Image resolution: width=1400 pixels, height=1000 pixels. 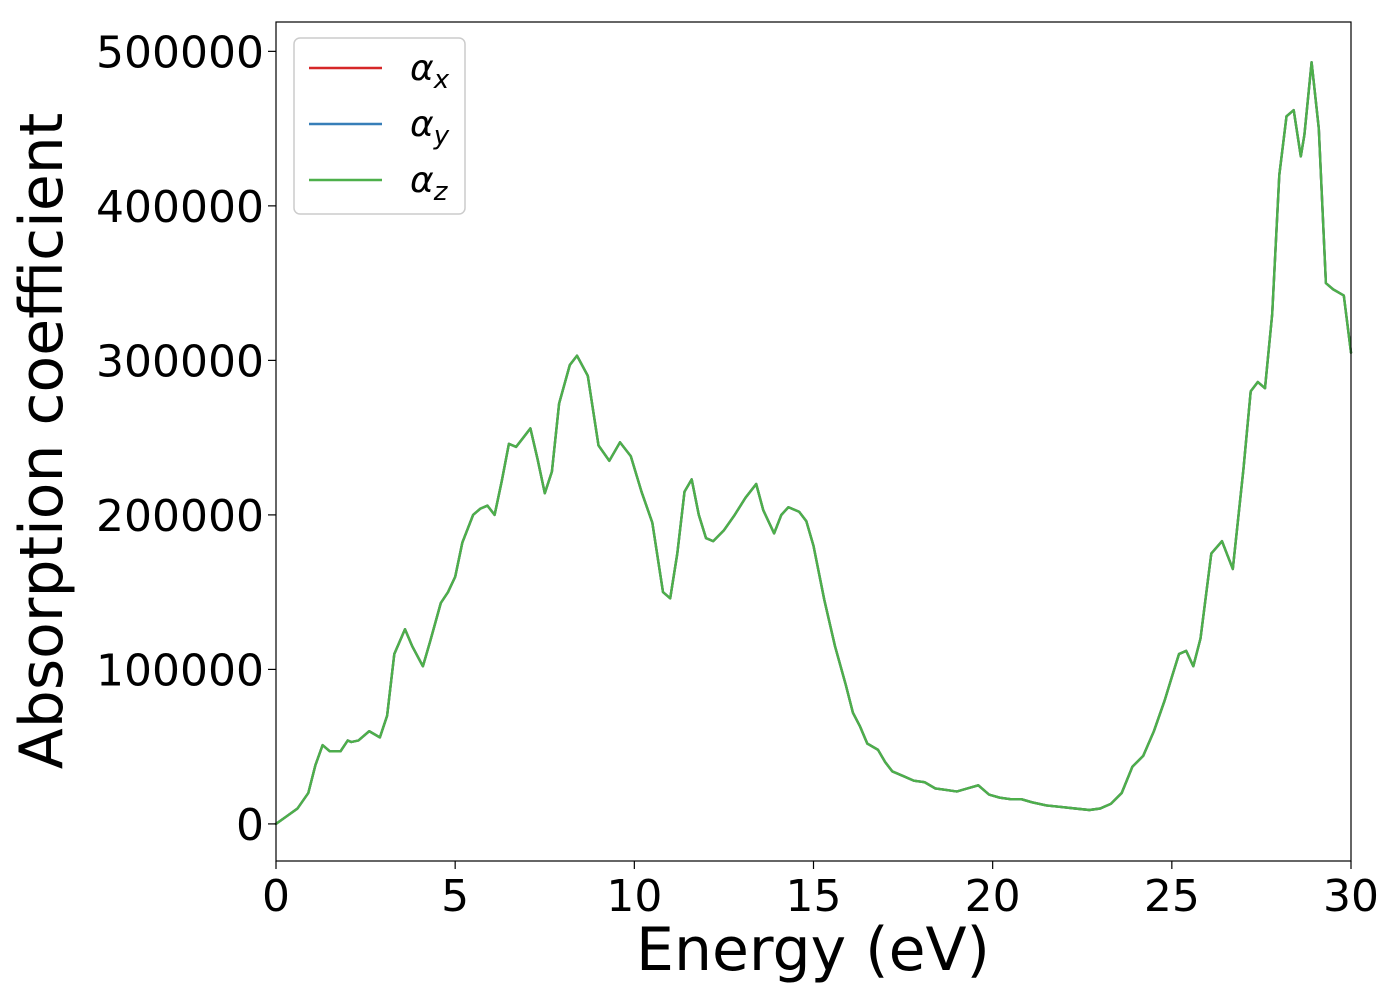 I want to click on x-axis-label: Energy (eV), so click(x=813, y=950).